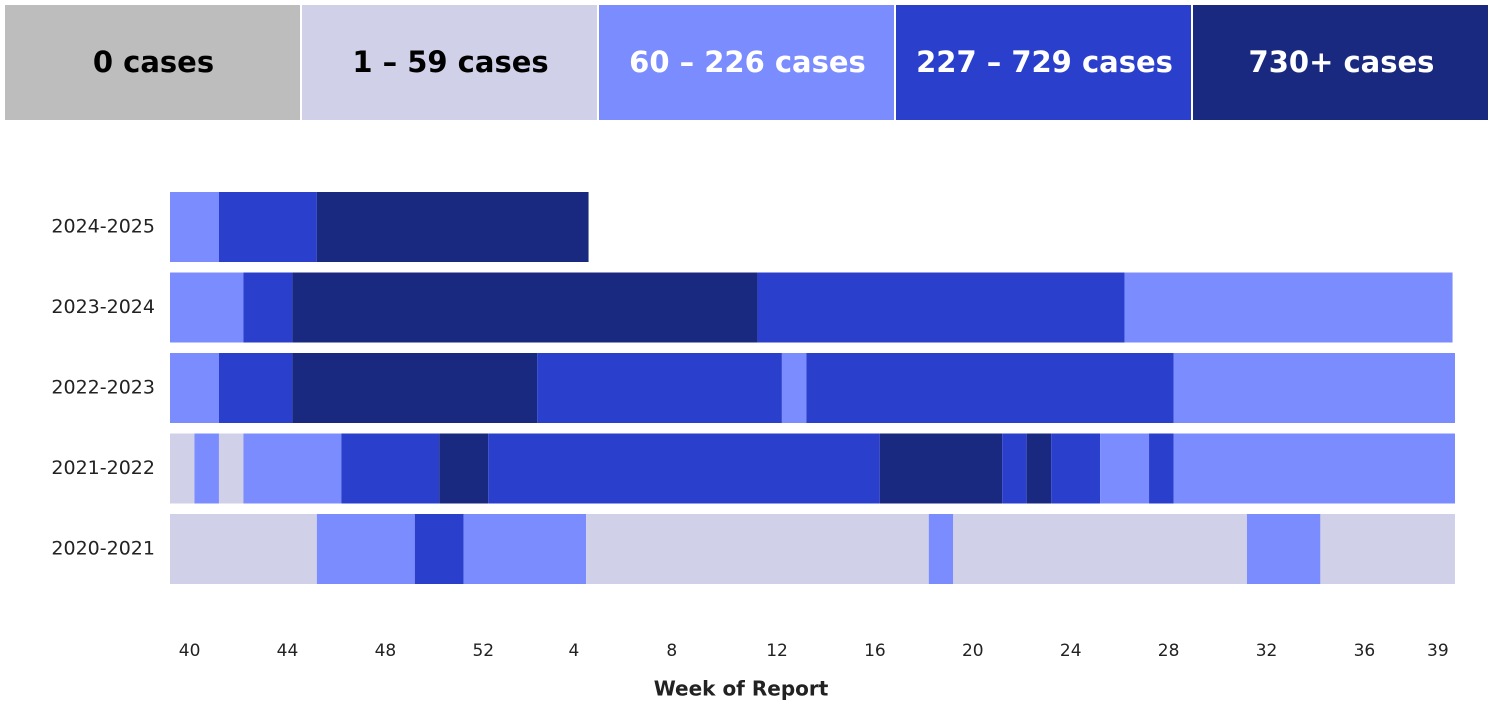 This screenshot has height=708, width=1496. Describe the element at coordinates (103, 549) in the screenshot. I see `row-label: 2020-2021` at that location.